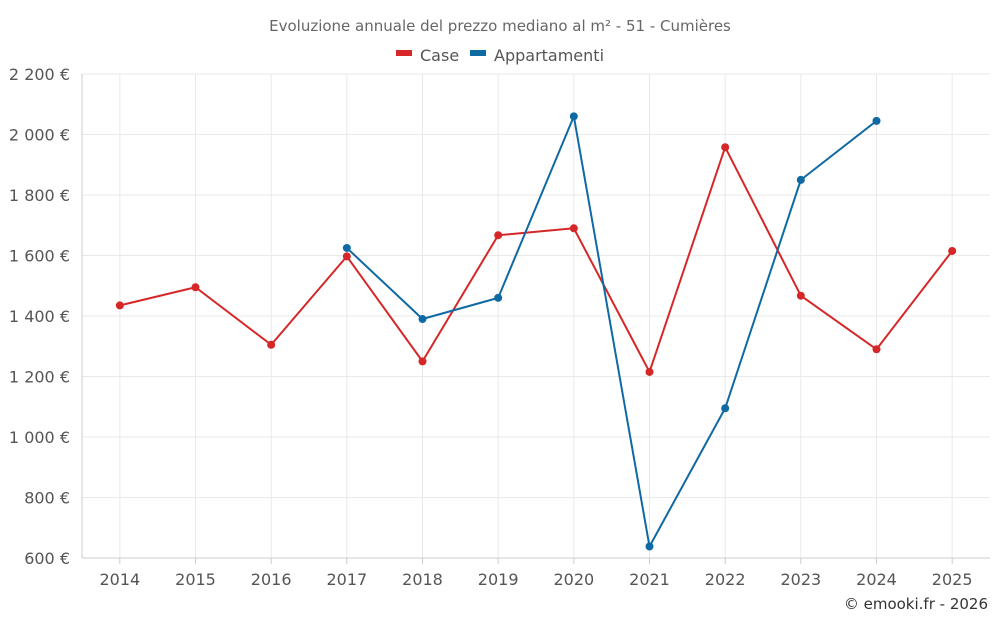  What do you see at coordinates (549, 55) in the screenshot?
I see `legend-label-appartamenti: Appartamenti` at bounding box center [549, 55].